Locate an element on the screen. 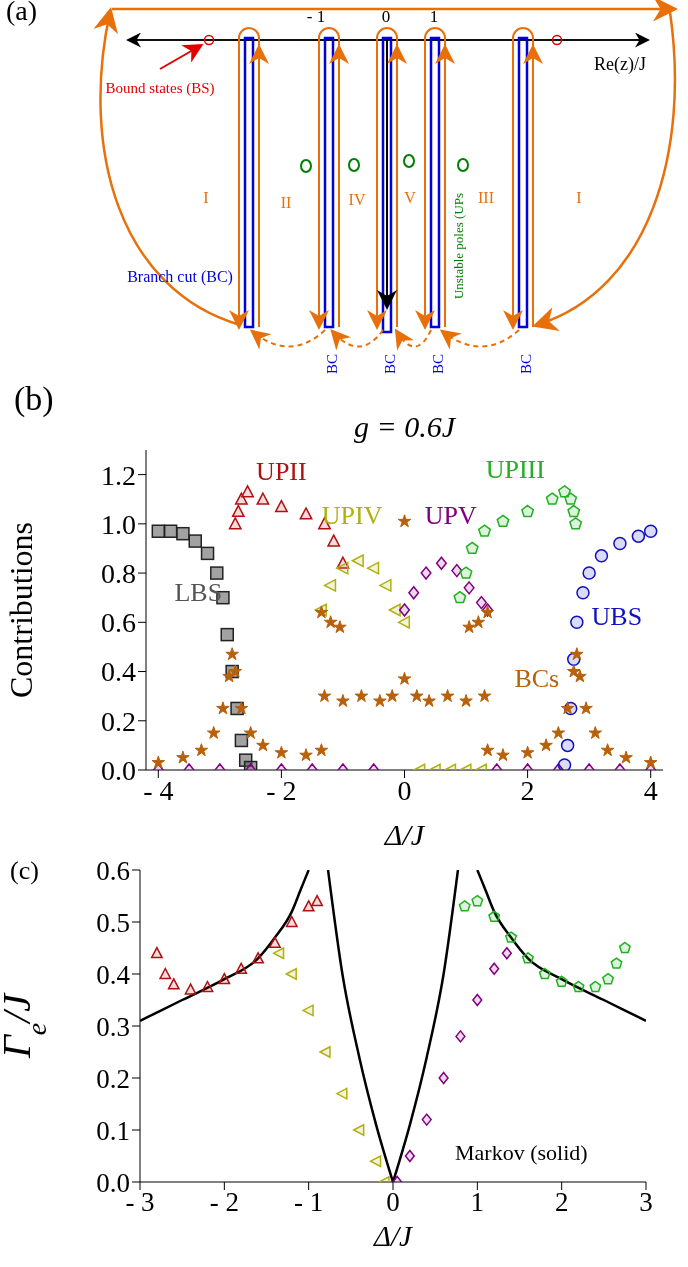 The image size is (688, 1267). text: (b) is located at coordinates (34, 399).